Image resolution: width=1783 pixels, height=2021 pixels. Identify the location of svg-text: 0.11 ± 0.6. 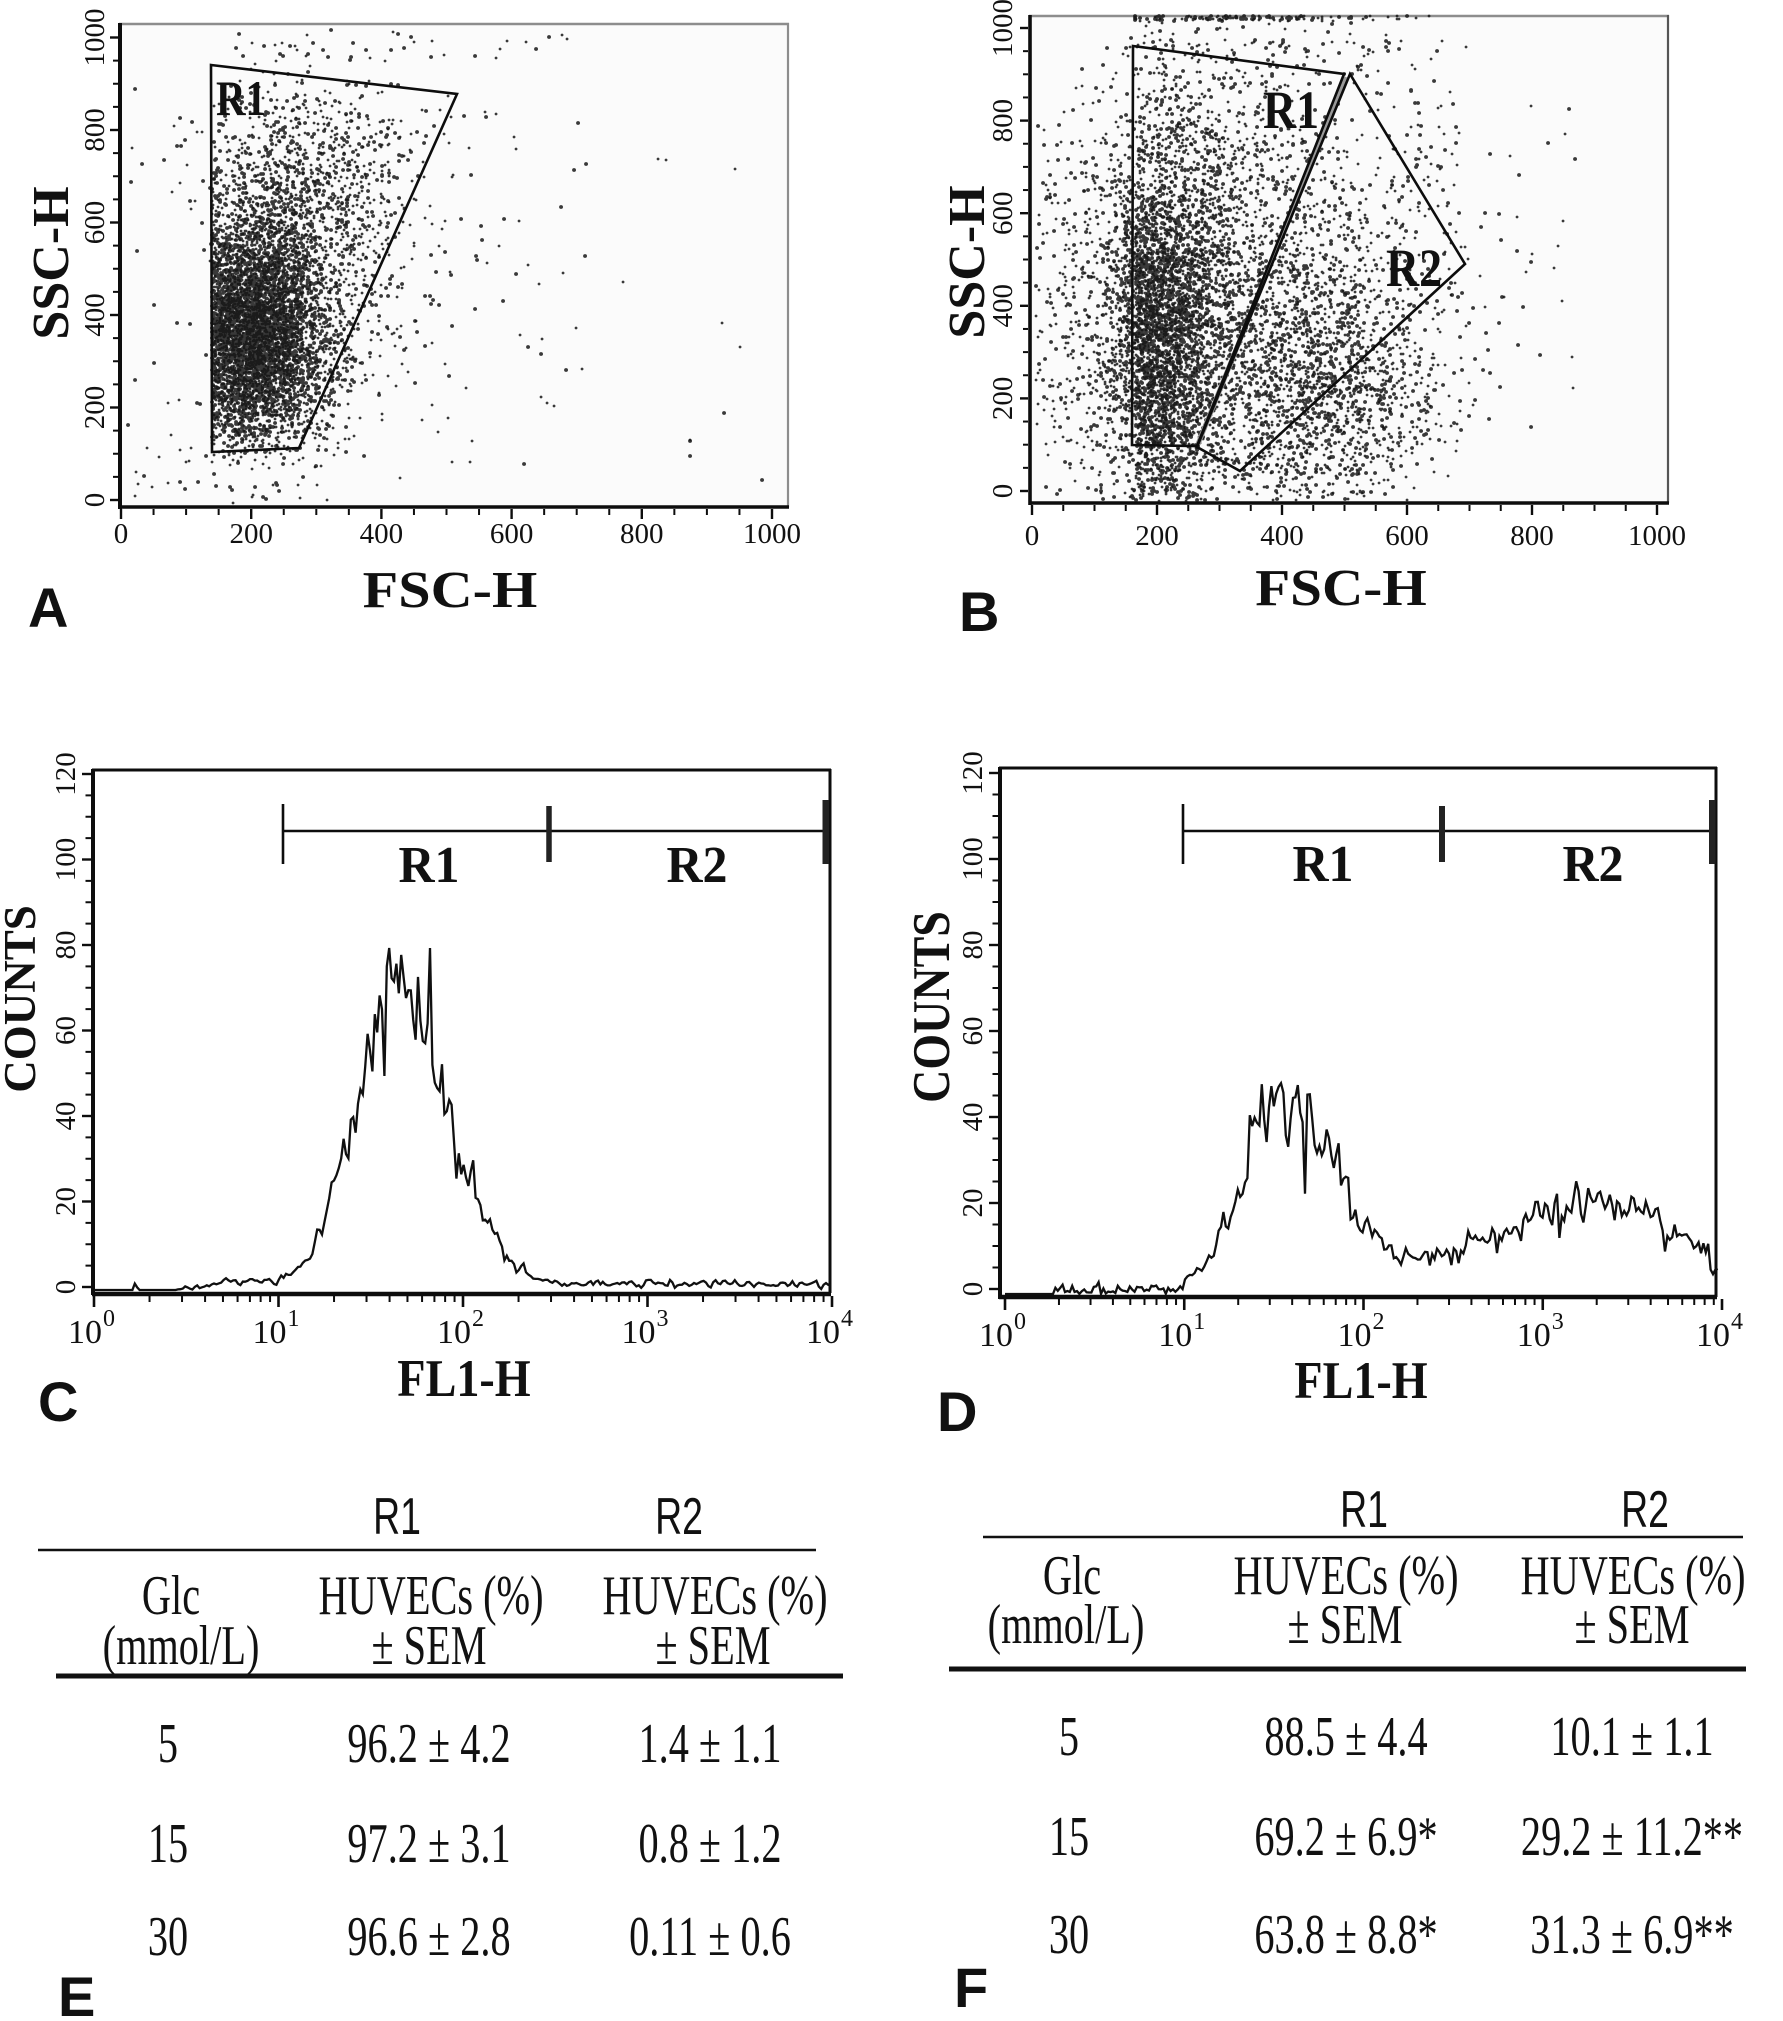
(710, 1937).